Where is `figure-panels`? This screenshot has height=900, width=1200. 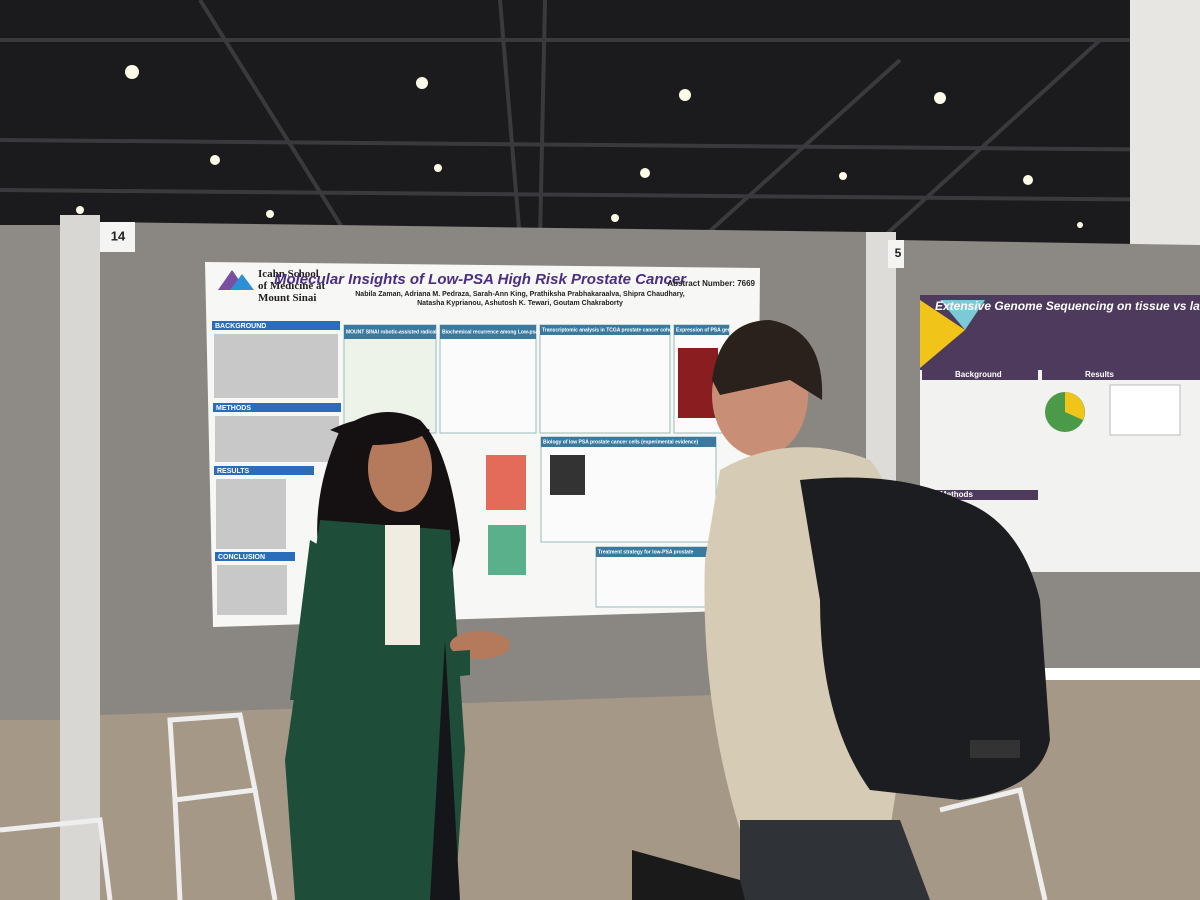 figure-panels is located at coordinates (536, 466).